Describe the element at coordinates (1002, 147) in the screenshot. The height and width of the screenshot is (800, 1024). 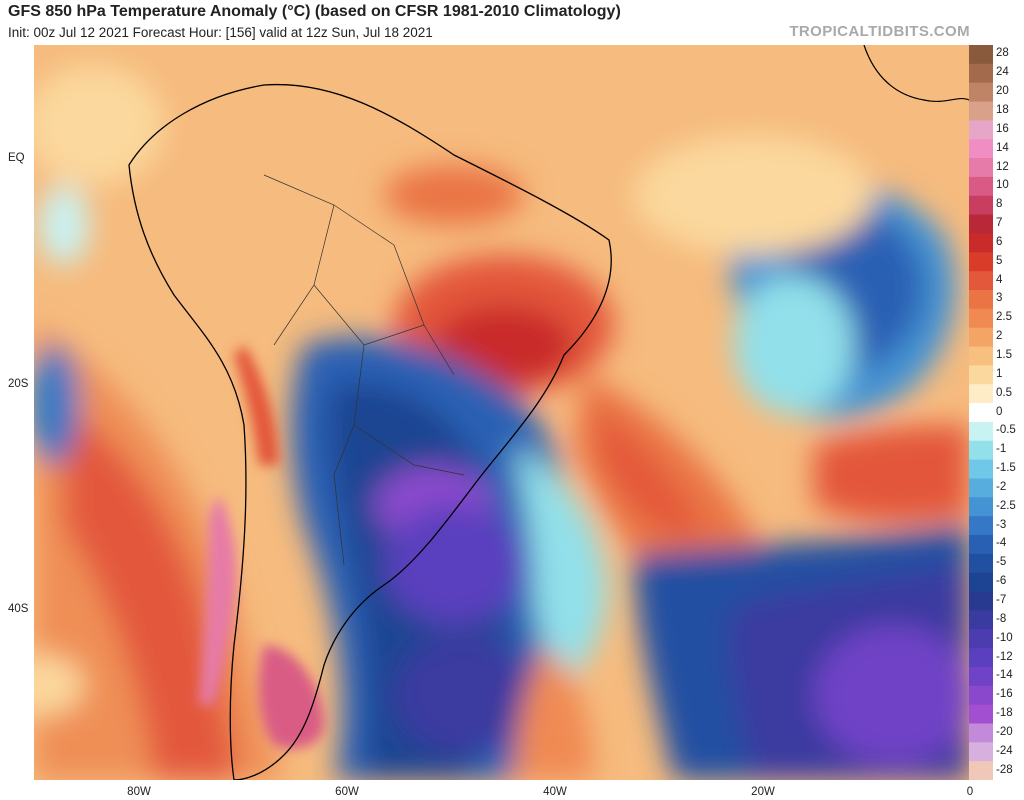
I see `colorbar-label: 14` at that location.